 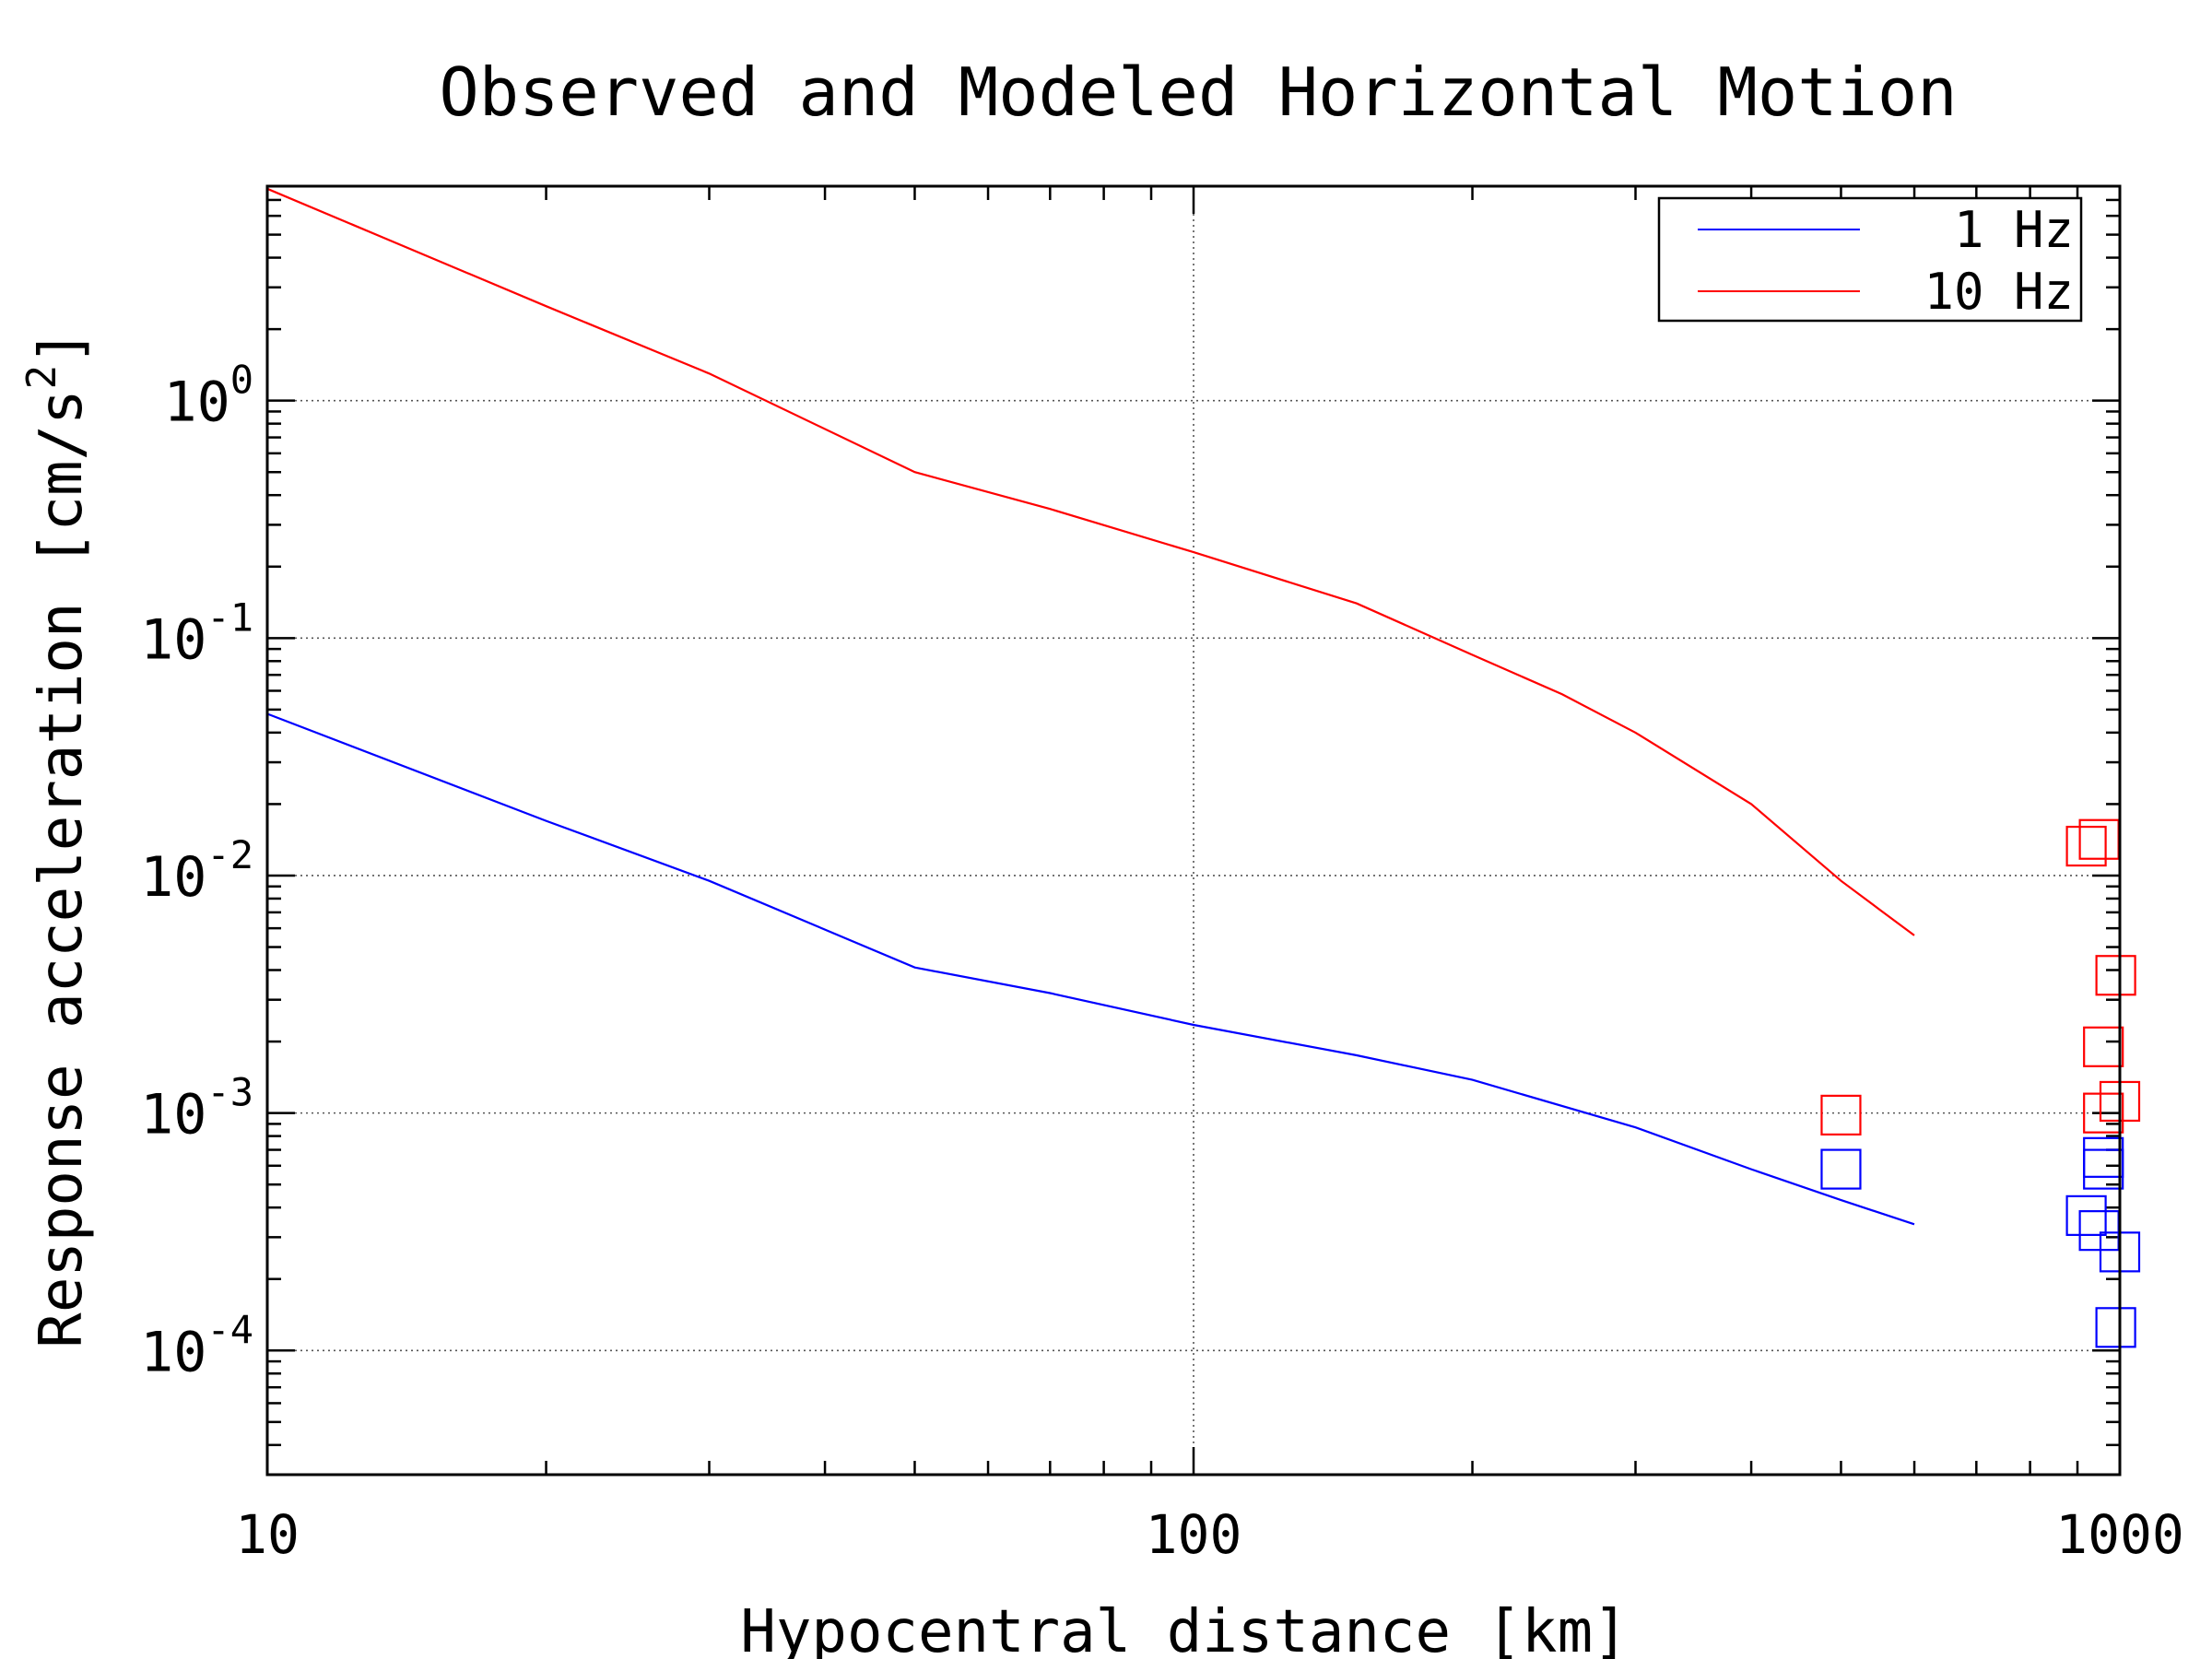 What do you see at coordinates (241, 380) in the screenshot?
I see `y-tick-label-exponent: 0` at bounding box center [241, 380].